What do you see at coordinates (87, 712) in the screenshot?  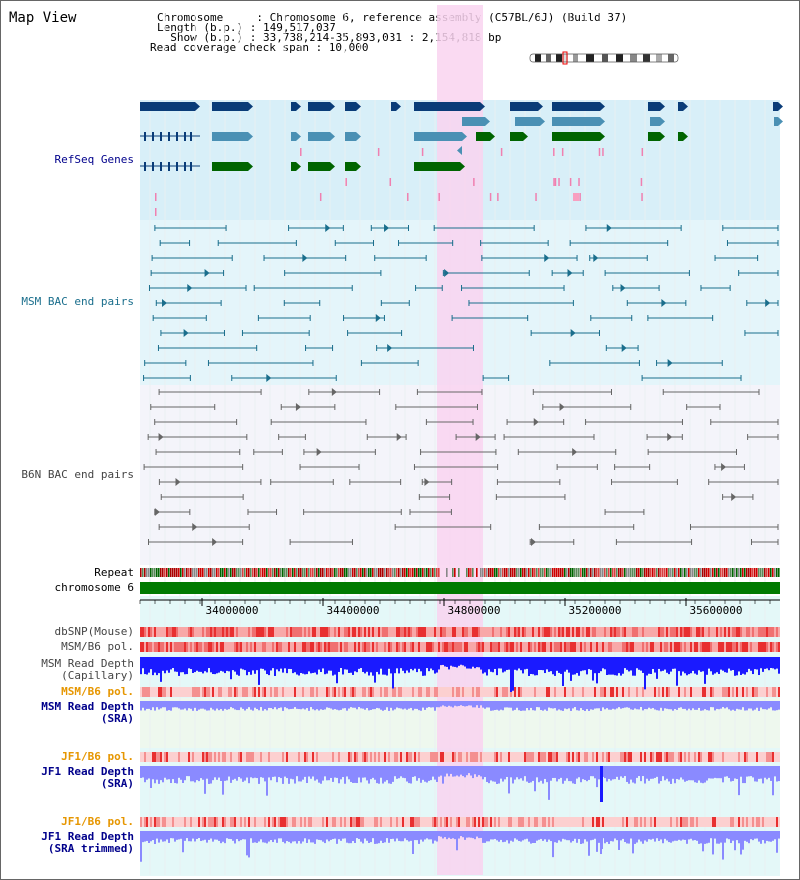 I see `track-label-msm-depth-sra: MSM Read Depth (SRA)` at bounding box center [87, 712].